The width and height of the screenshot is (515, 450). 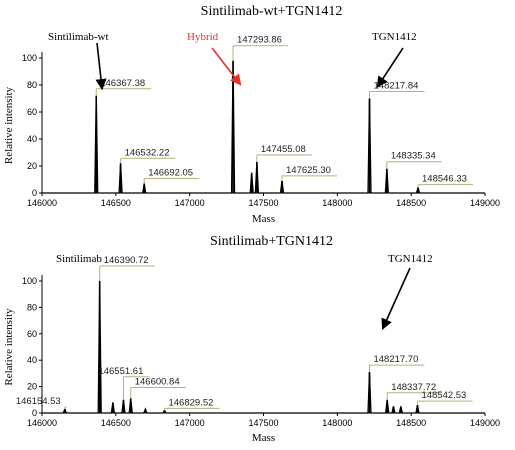 I want to click on peak-label: 148217.84, so click(x=396, y=86).